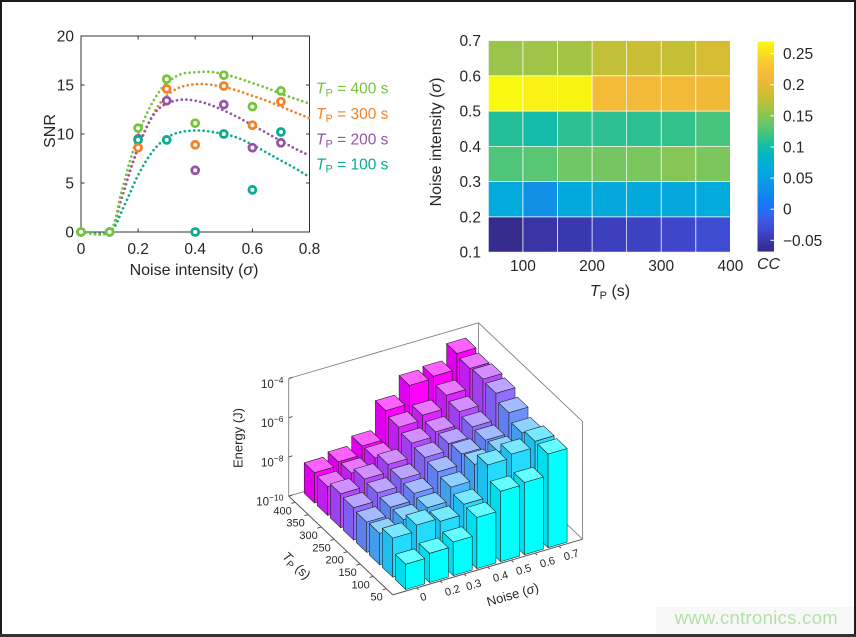 This screenshot has width=856, height=637. What do you see at coordinates (295, 524) in the screenshot?
I see `svg-text: 350` at bounding box center [295, 524].